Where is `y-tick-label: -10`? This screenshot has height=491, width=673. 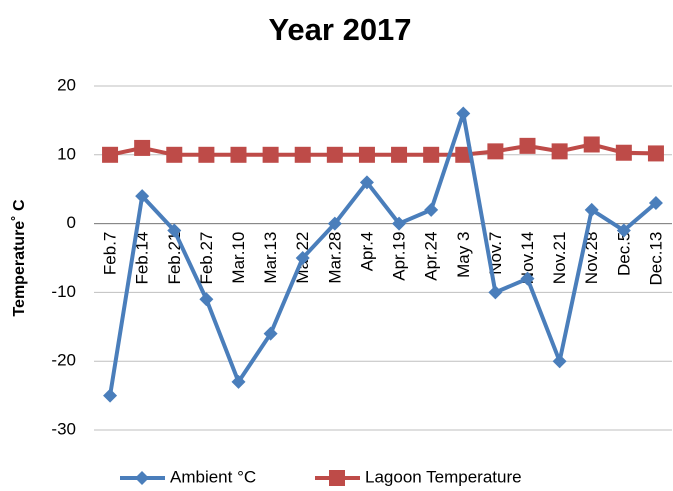 y-tick-label: -10 is located at coordinates (63, 291).